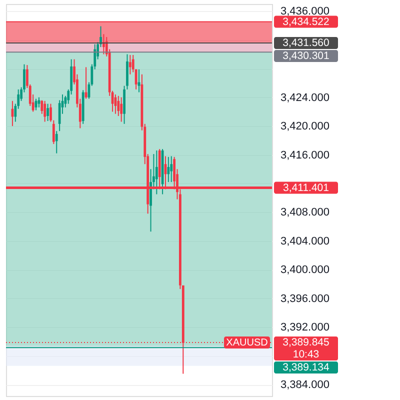 This screenshot has height=400, width=400. Describe the element at coordinates (305, 126) in the screenshot. I see `y-tick-label: 3,420.000` at that location.